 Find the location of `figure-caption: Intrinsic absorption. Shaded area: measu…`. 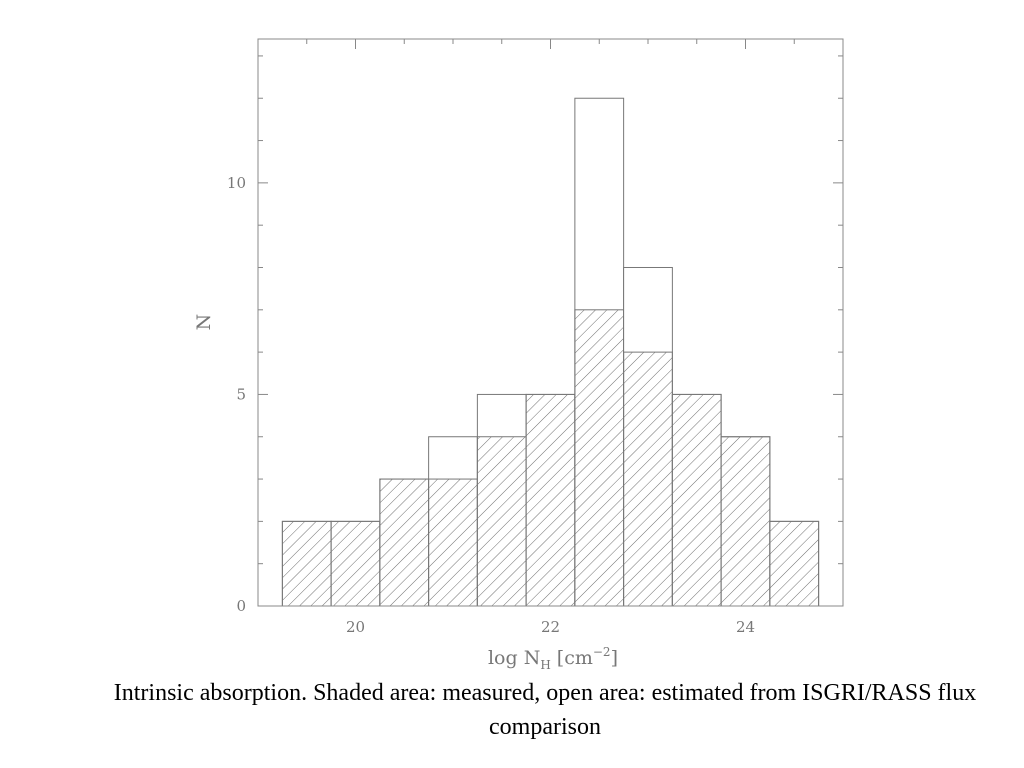

figure-caption: Intrinsic absorption. Shaded area: measu… is located at coordinates (545, 710).